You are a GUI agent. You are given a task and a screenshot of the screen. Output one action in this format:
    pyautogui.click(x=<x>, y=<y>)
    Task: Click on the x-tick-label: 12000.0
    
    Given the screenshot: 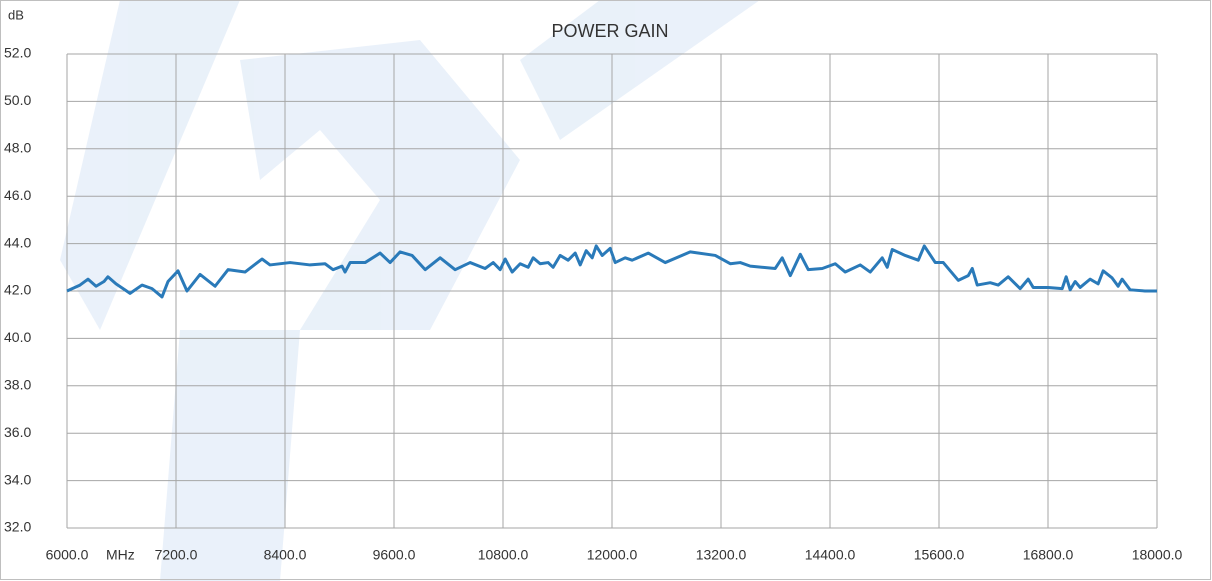 What is the action you would take?
    pyautogui.click(x=612, y=555)
    